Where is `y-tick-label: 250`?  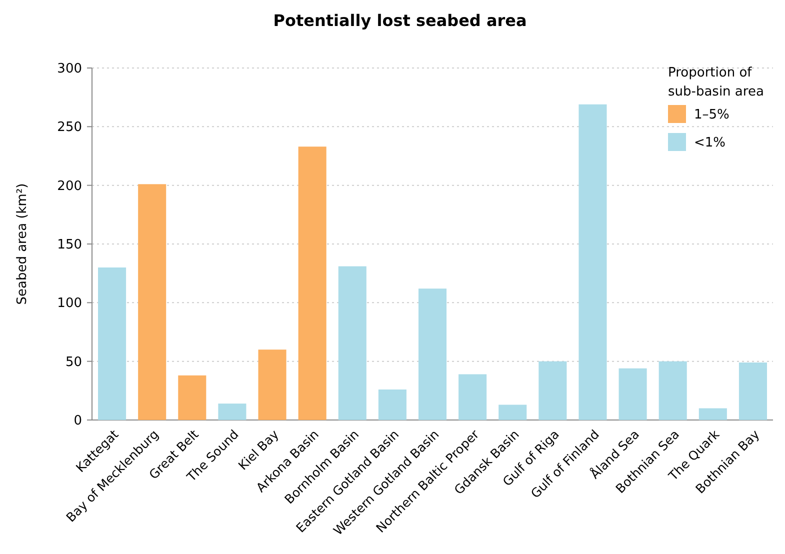 y-tick-label: 250 is located at coordinates (69, 128).